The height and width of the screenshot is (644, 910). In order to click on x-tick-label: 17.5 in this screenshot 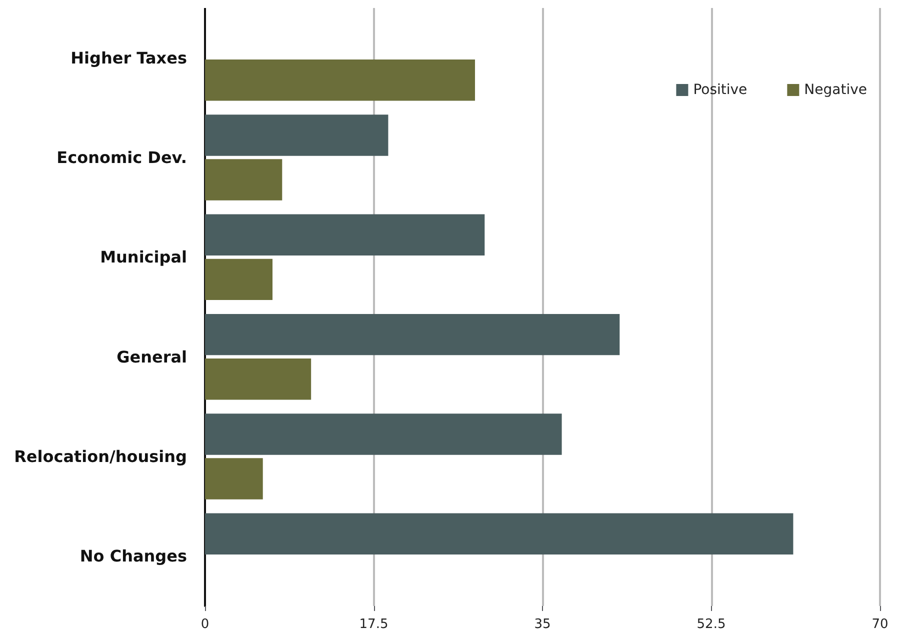, I will do `click(373, 624)`.